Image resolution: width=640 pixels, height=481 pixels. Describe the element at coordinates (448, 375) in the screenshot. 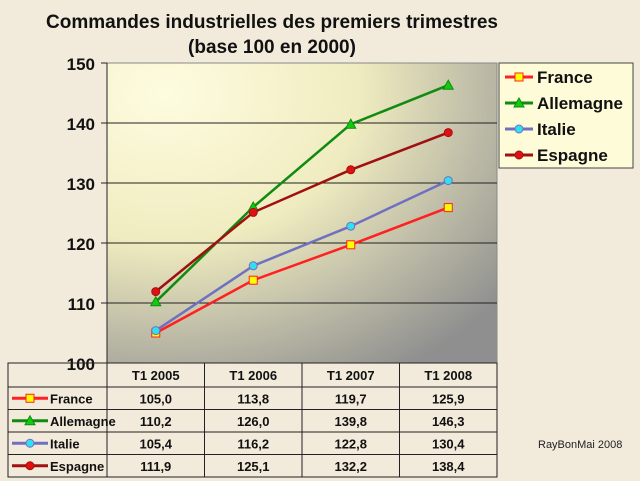

I see `x-tick-label: T1 2008` at that location.